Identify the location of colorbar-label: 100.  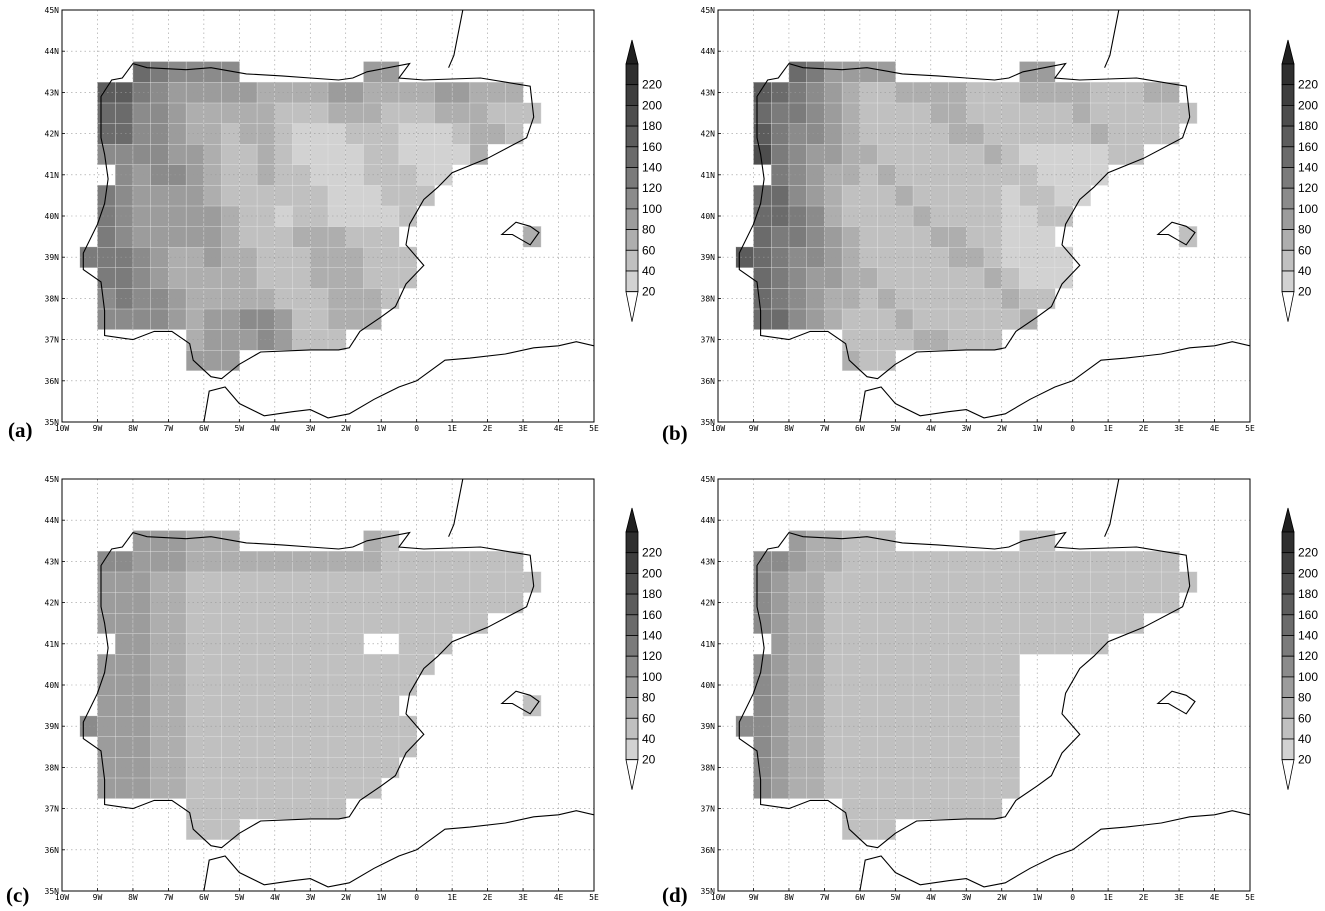
(1308, 209).